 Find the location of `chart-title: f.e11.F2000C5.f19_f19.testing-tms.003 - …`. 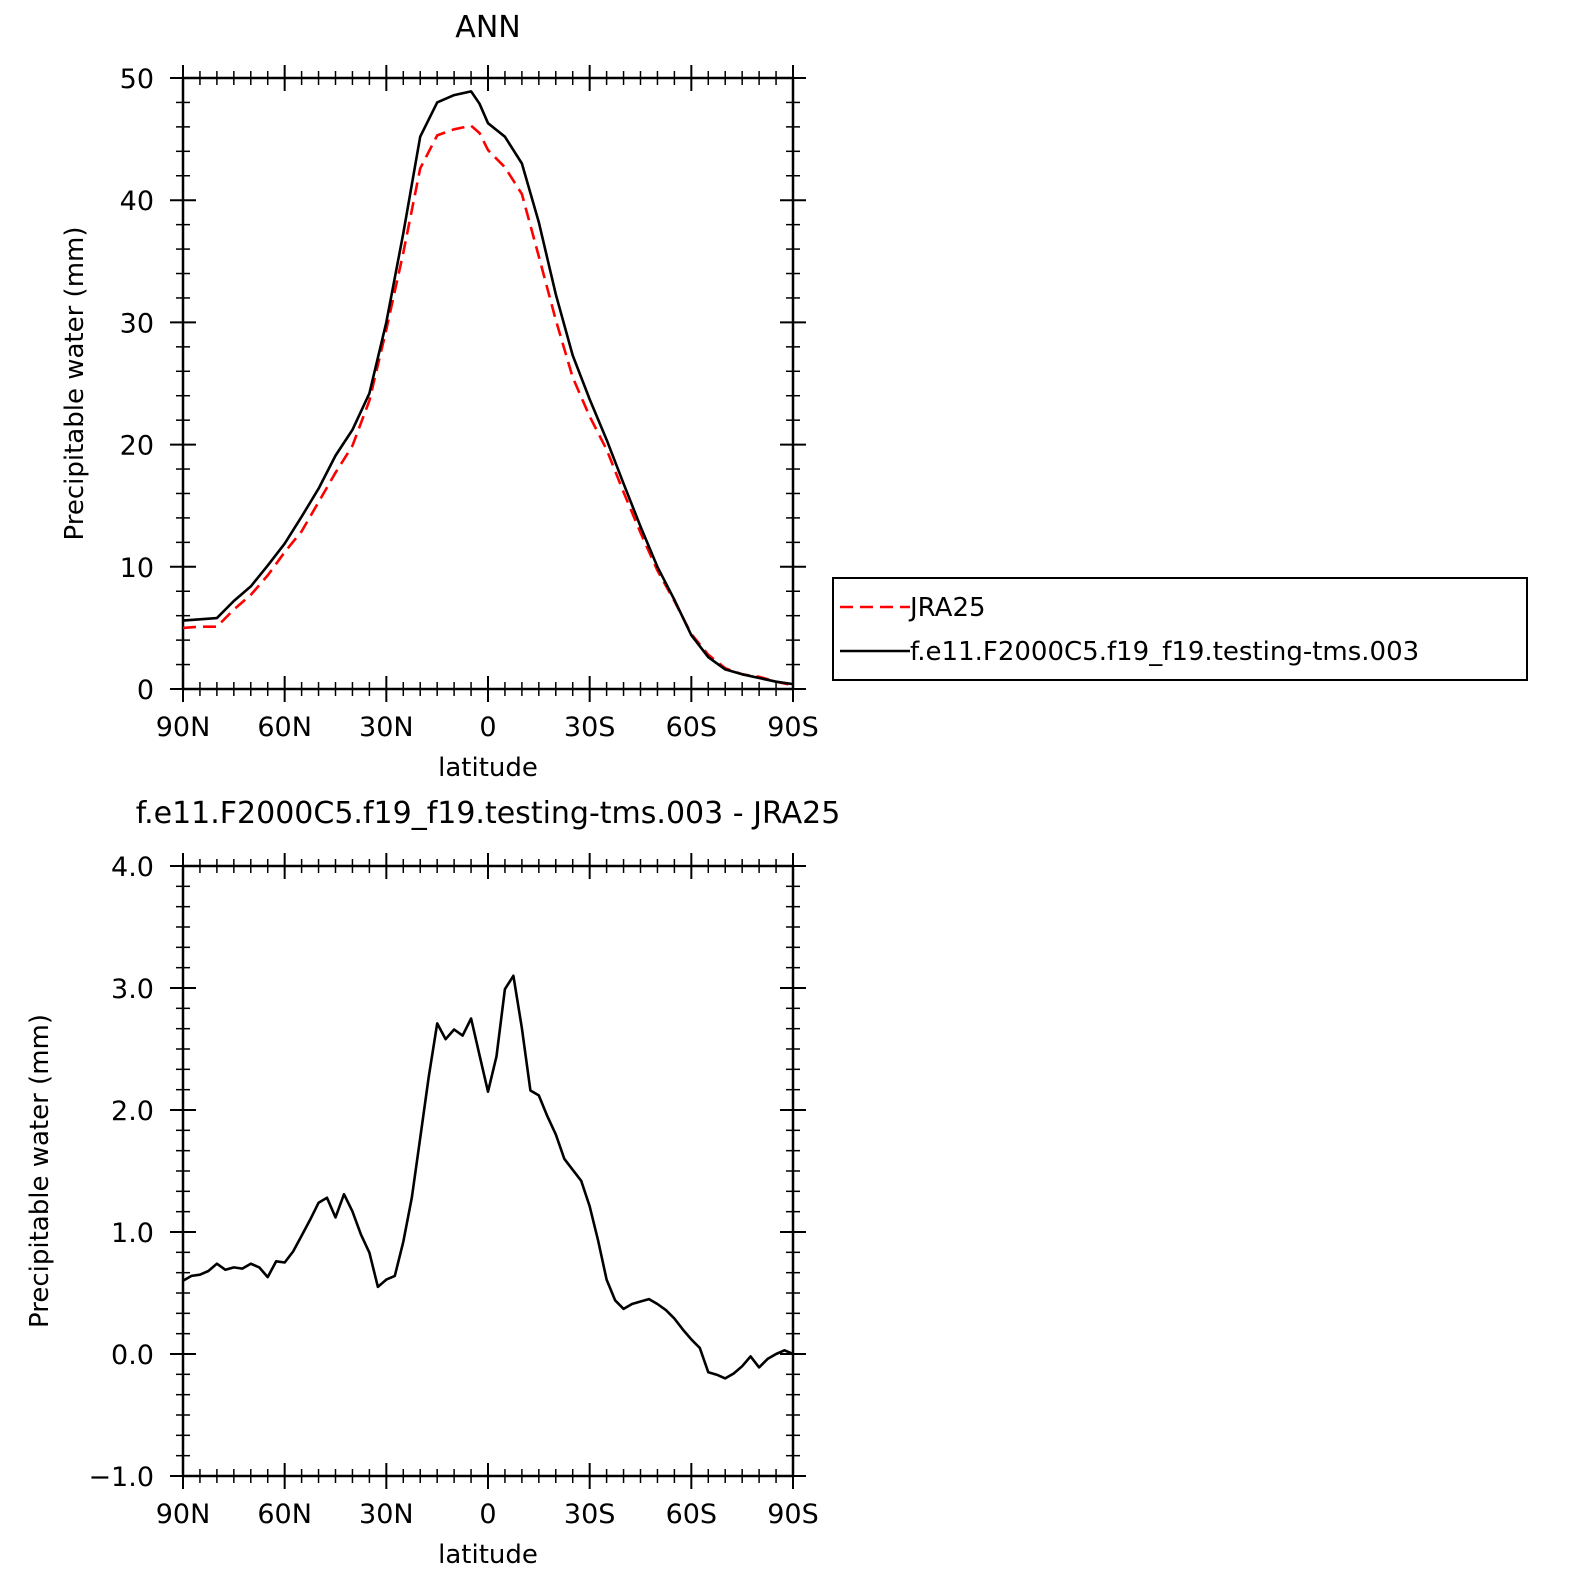

chart-title: f.e11.F2000C5.f19_f19.testing-tms.003 - … is located at coordinates (488, 813).